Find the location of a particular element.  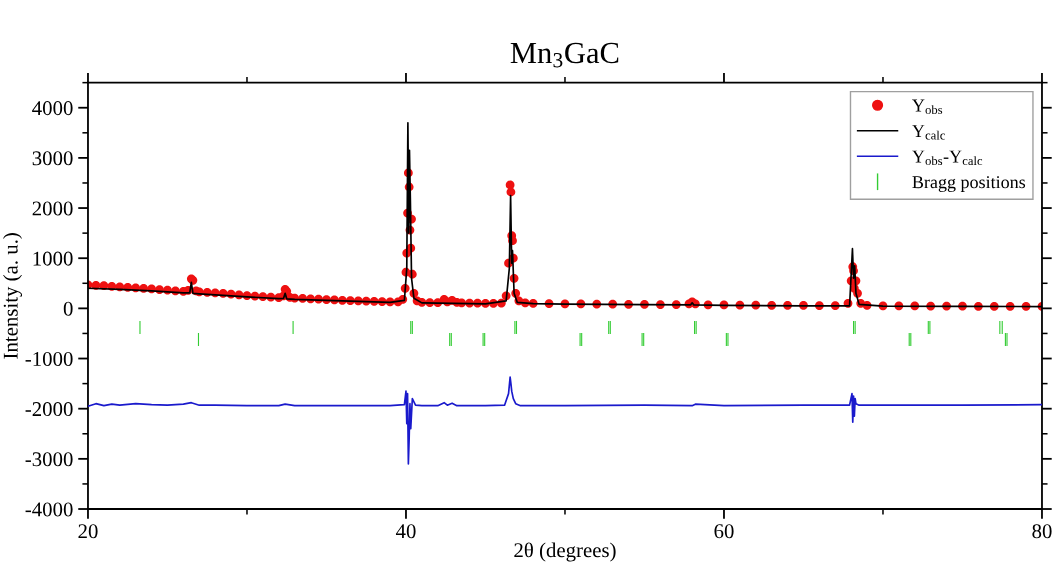

legend-label: Bragg positions is located at coordinates (969, 184).